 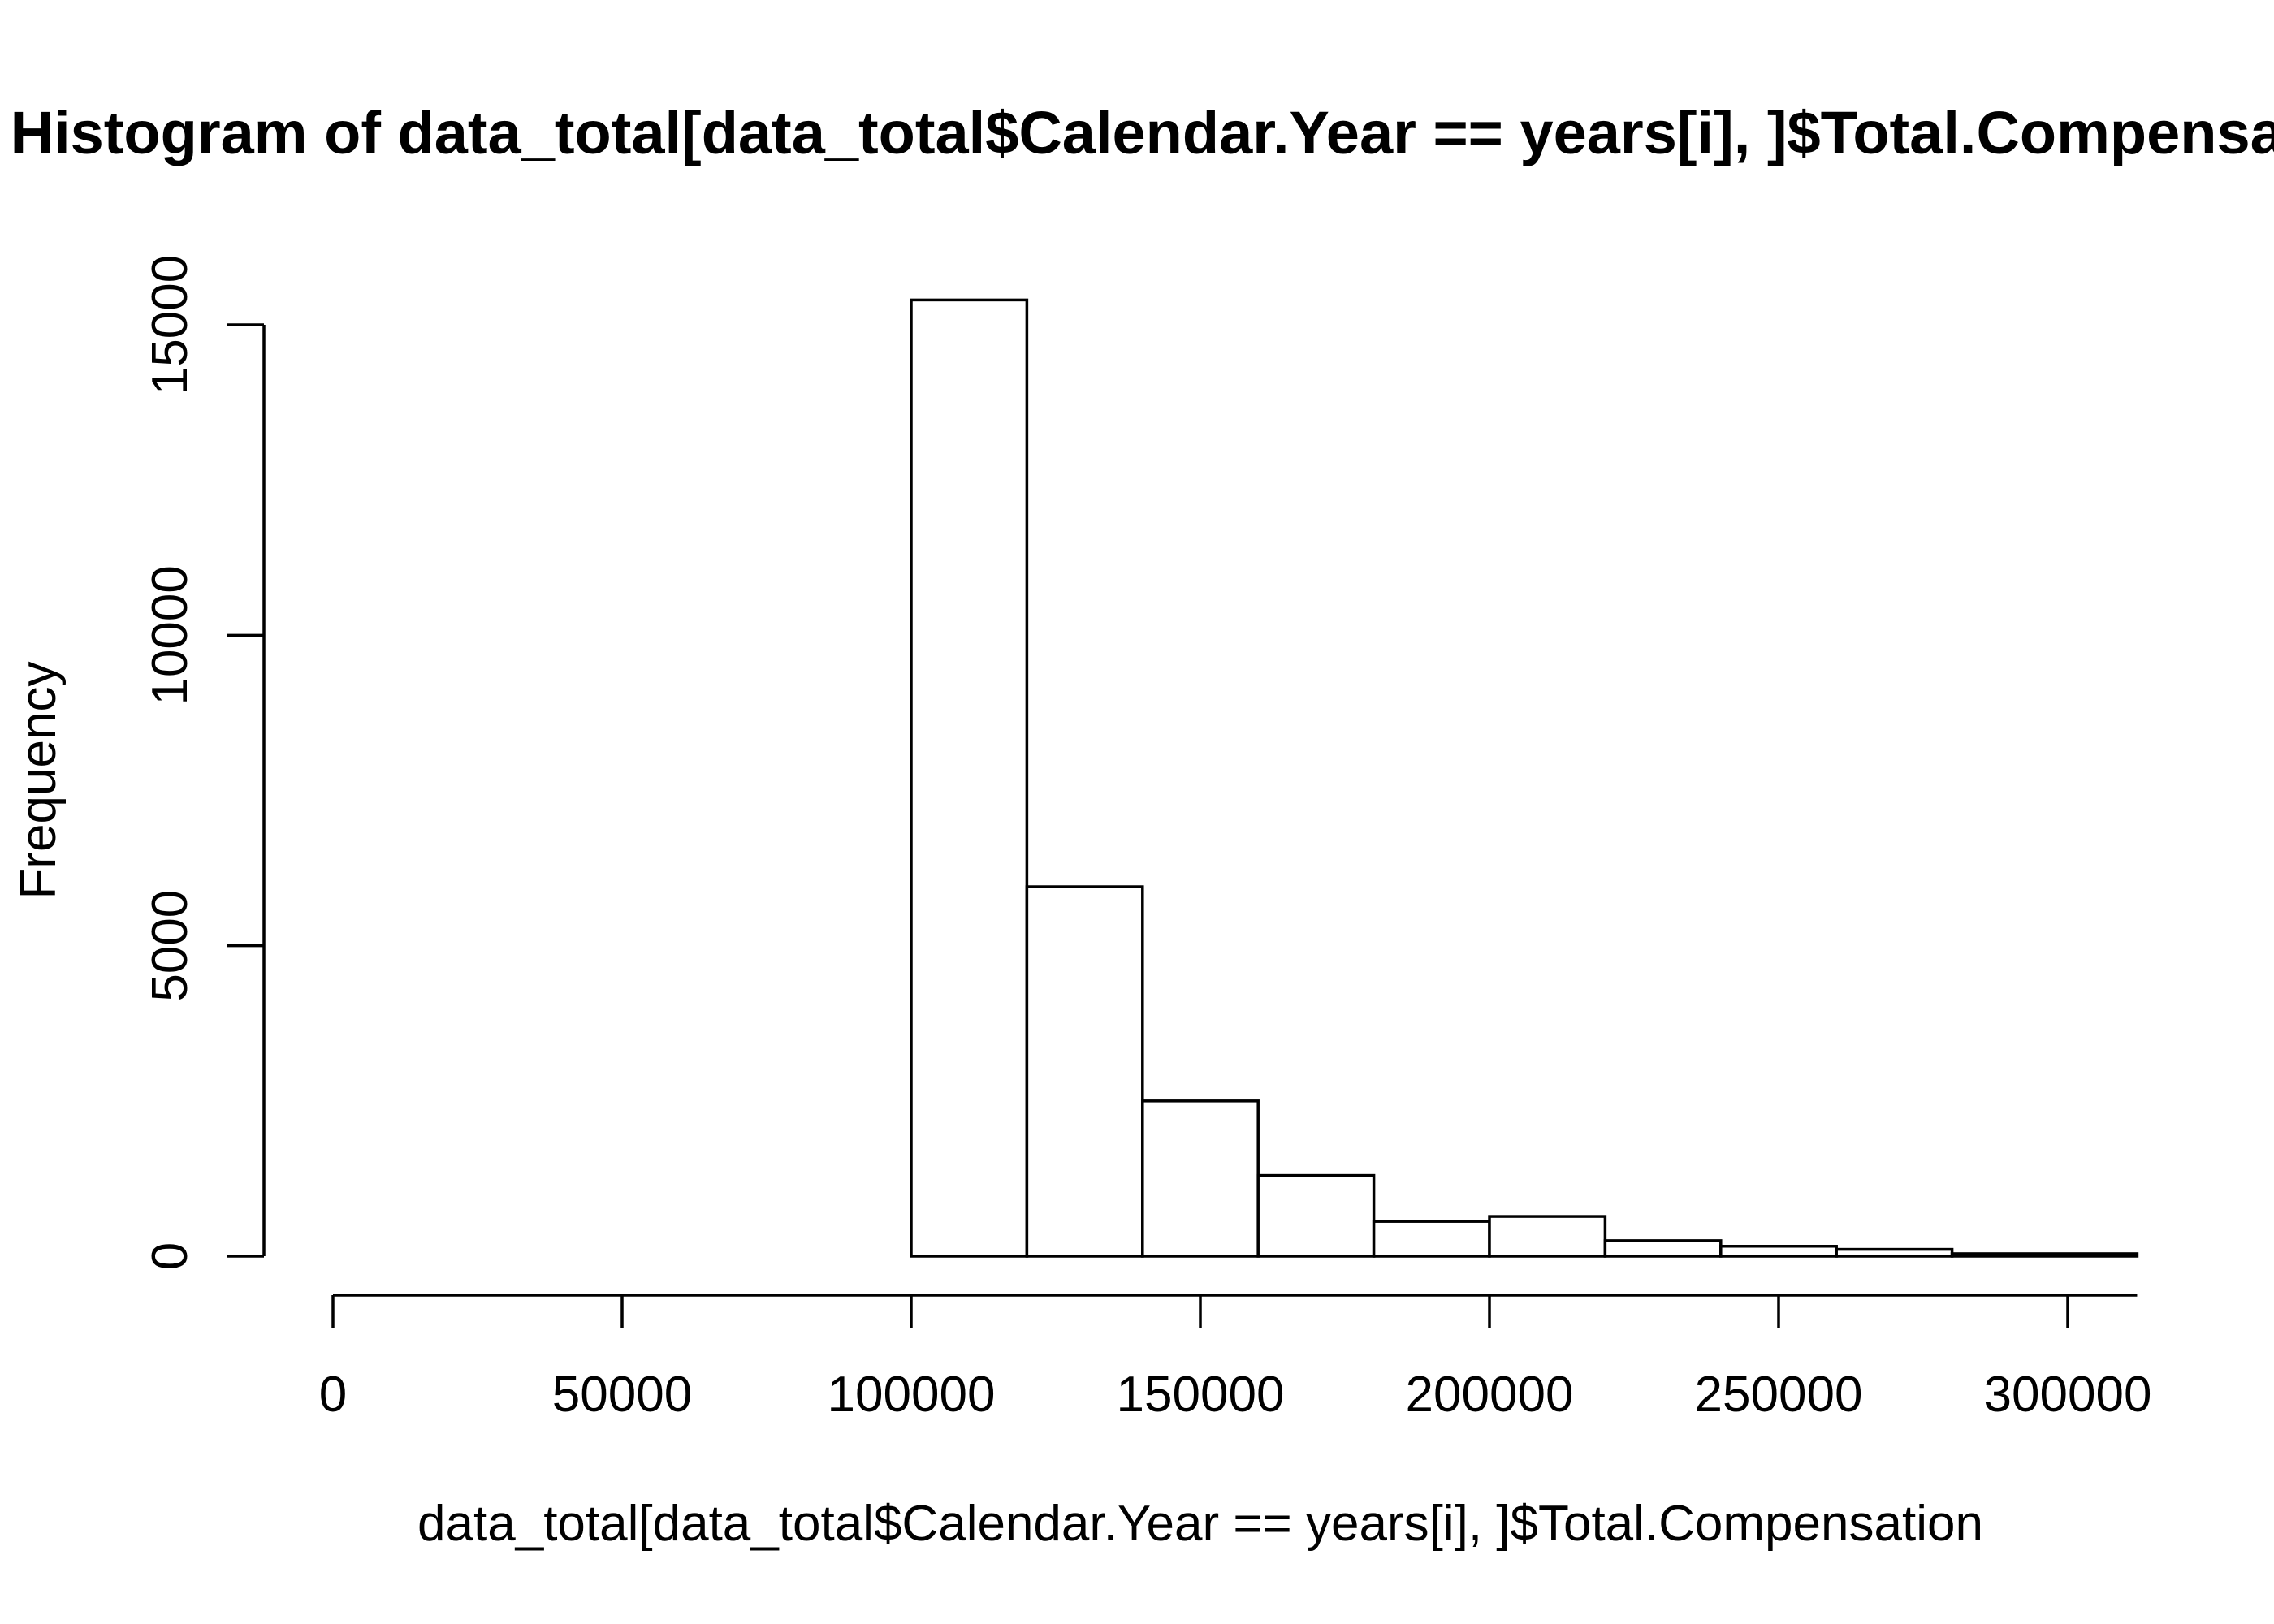 What do you see at coordinates (1490, 1395) in the screenshot?
I see `x-tick-label: 200000` at bounding box center [1490, 1395].